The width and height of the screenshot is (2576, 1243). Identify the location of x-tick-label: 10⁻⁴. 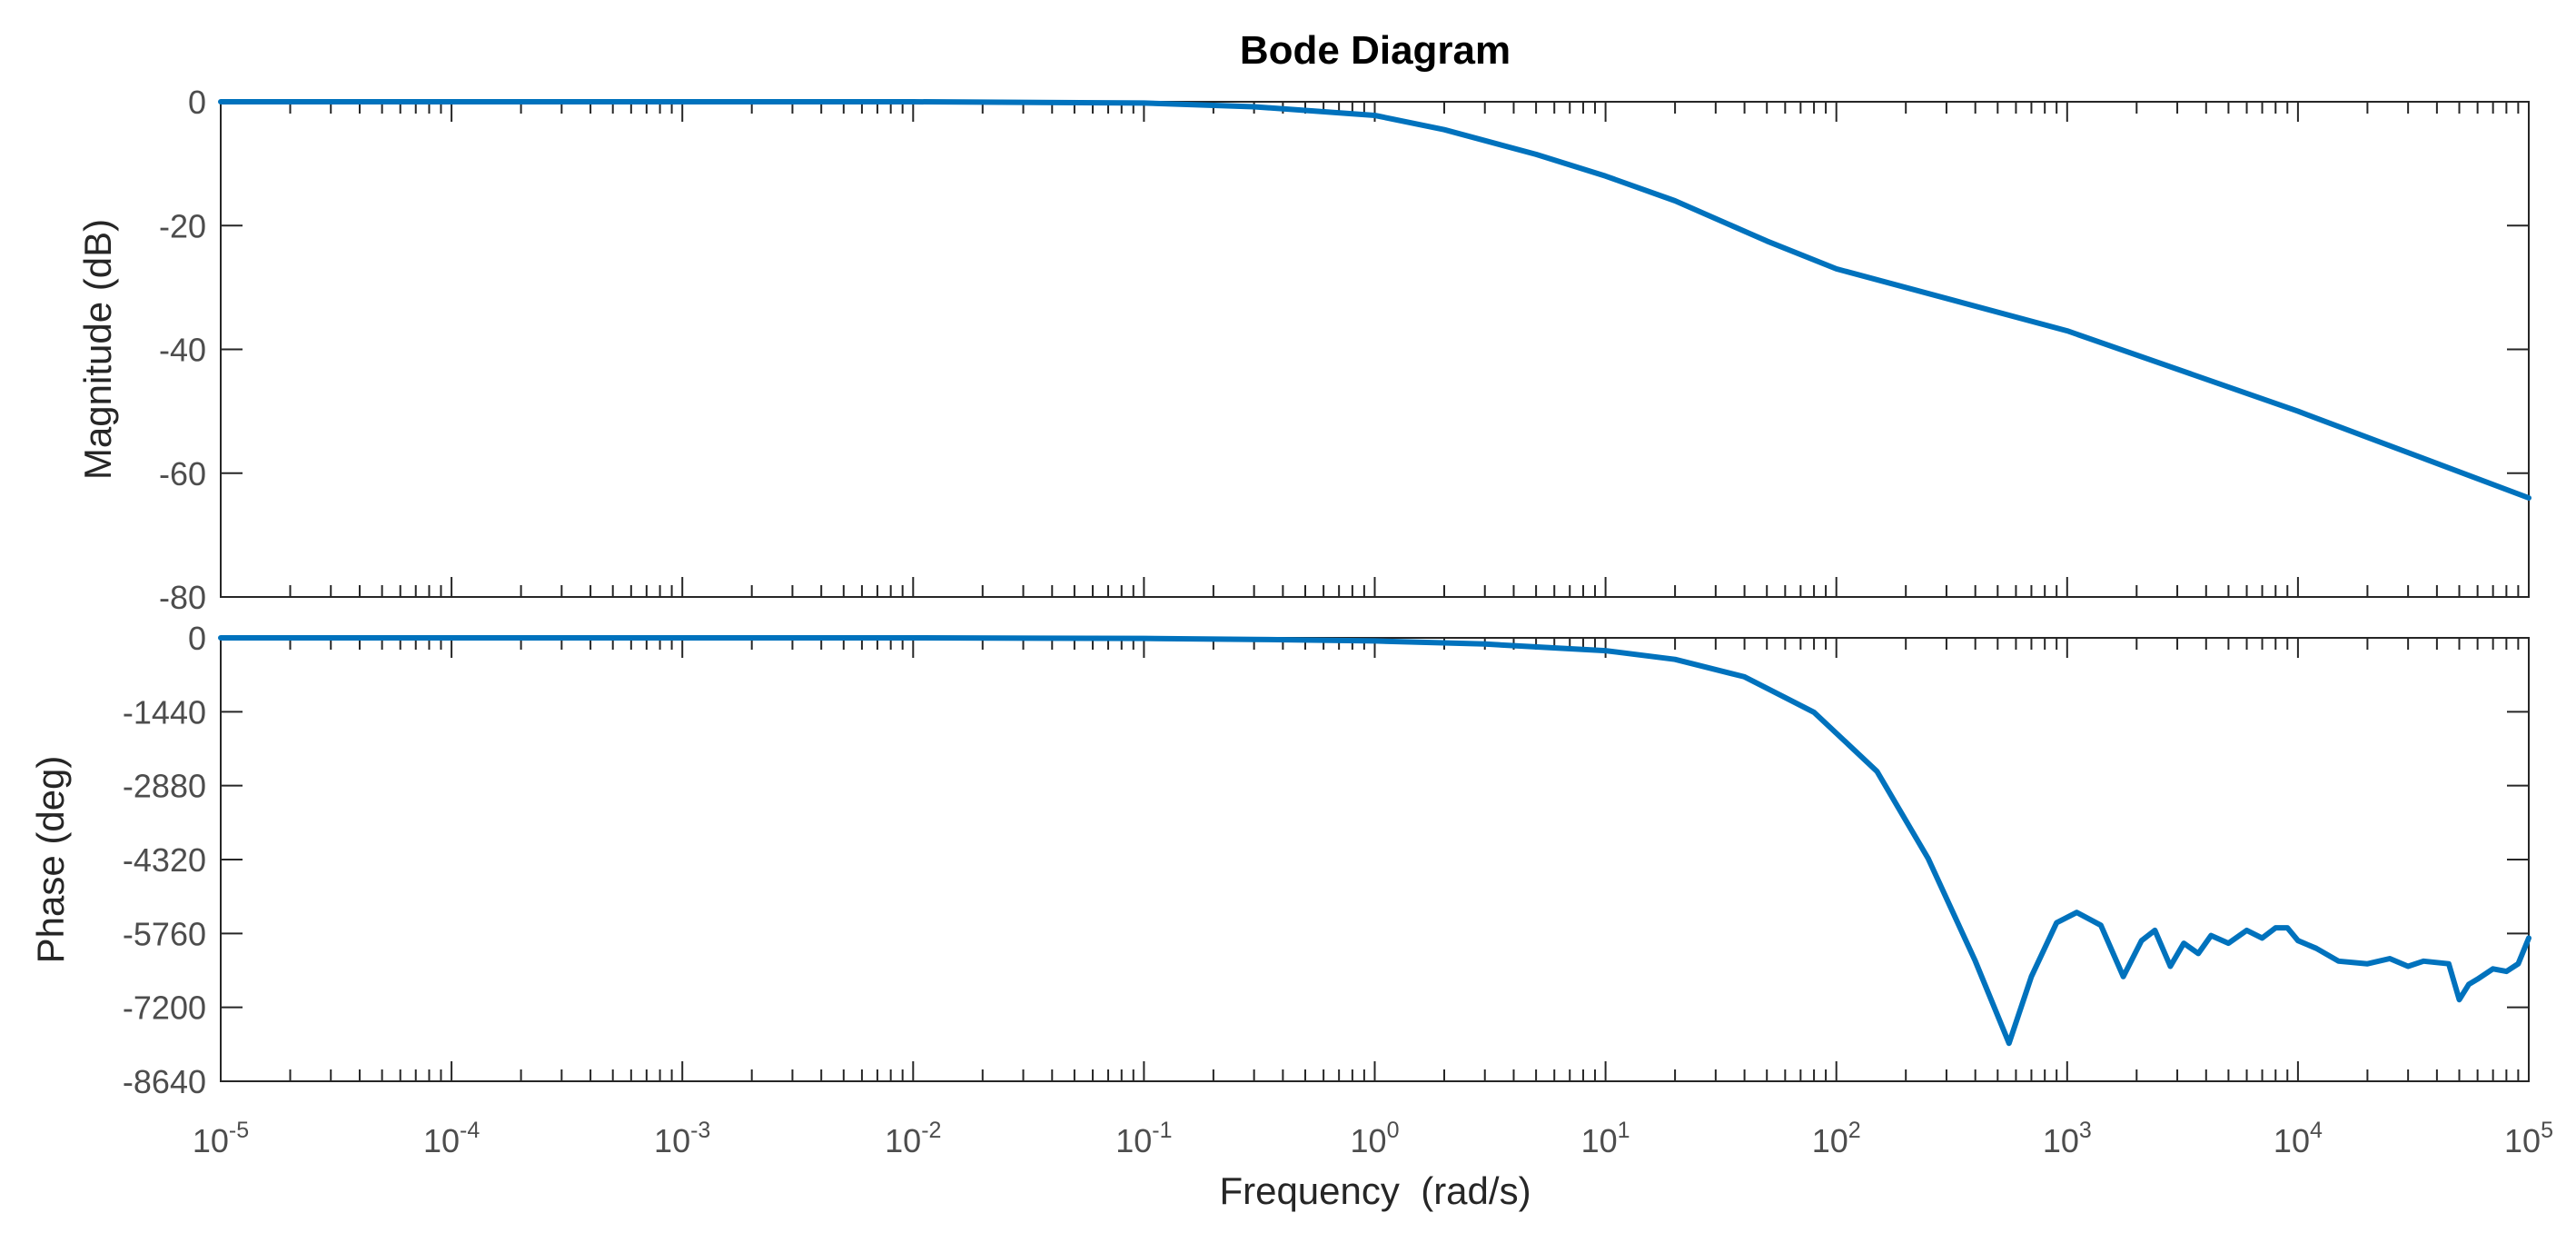
(451, 1138).